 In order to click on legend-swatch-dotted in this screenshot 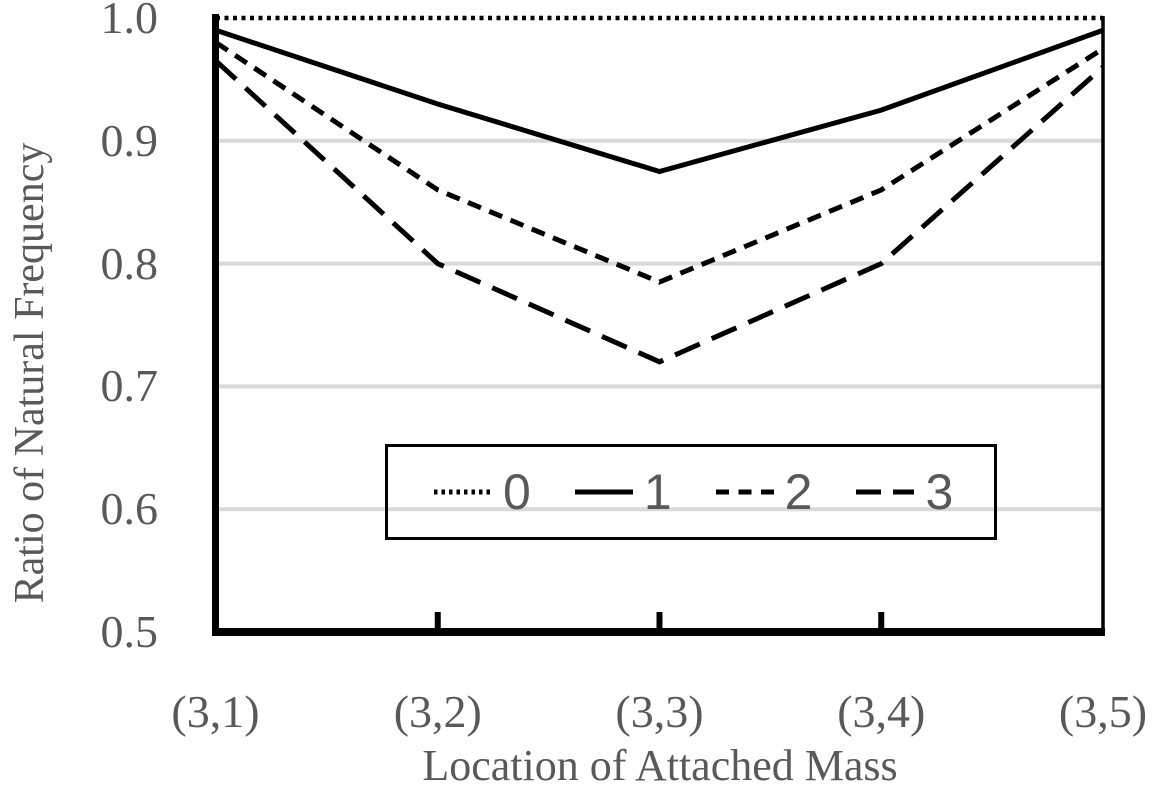, I will do `click(463, 492)`.